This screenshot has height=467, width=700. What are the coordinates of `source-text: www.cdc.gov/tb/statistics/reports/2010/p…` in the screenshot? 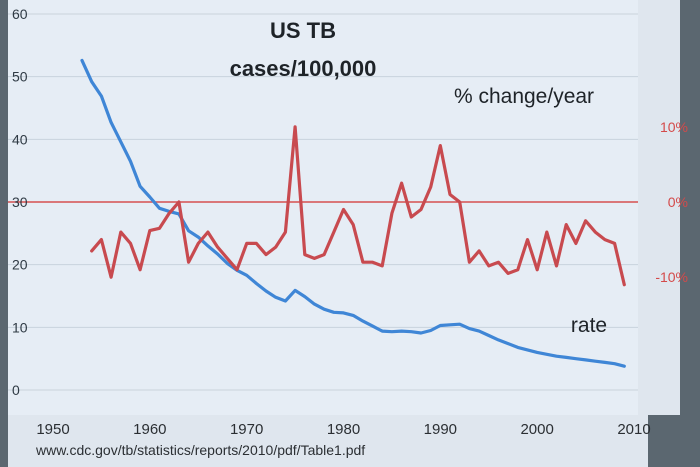 It's located at (200, 450).